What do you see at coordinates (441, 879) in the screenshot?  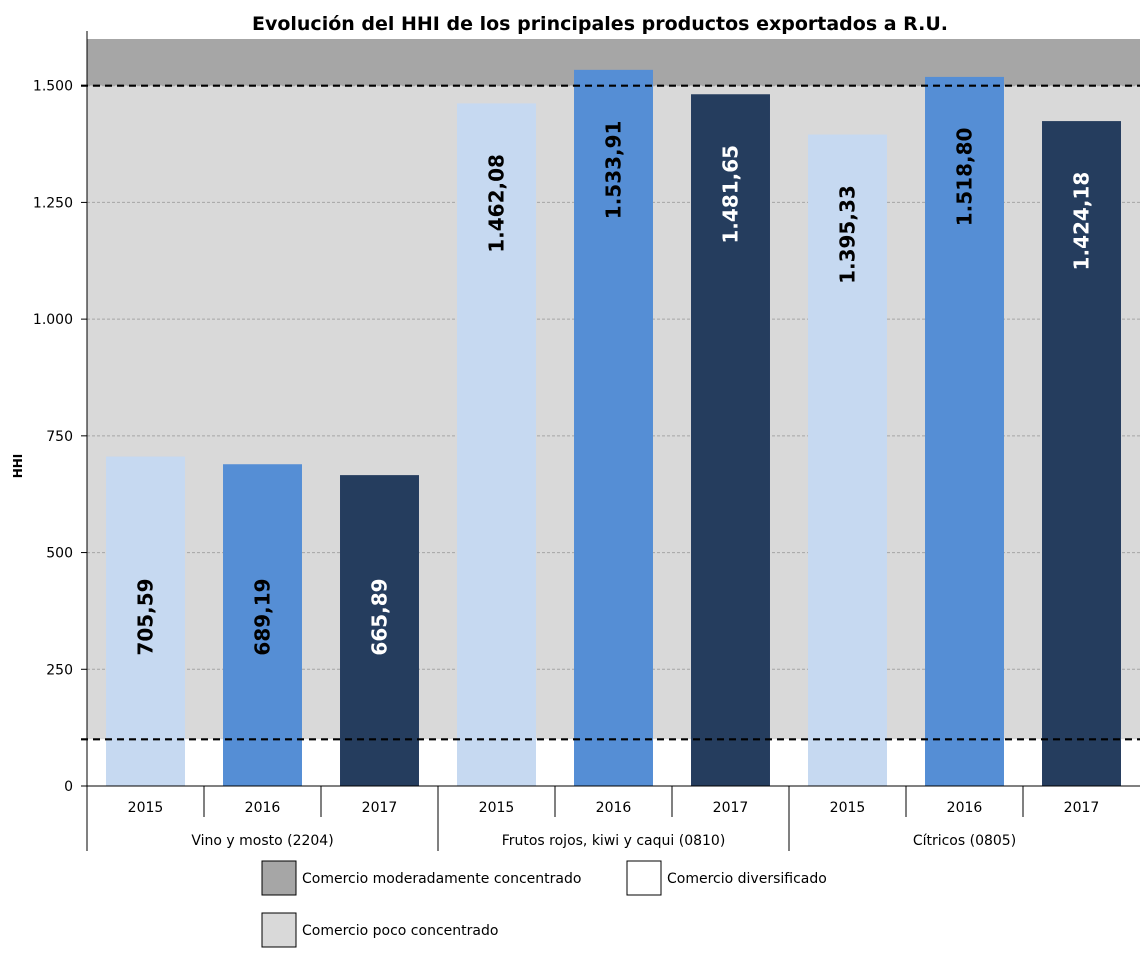 I see `legend-label: Comercio moderadamente concentrado` at bounding box center [441, 879].